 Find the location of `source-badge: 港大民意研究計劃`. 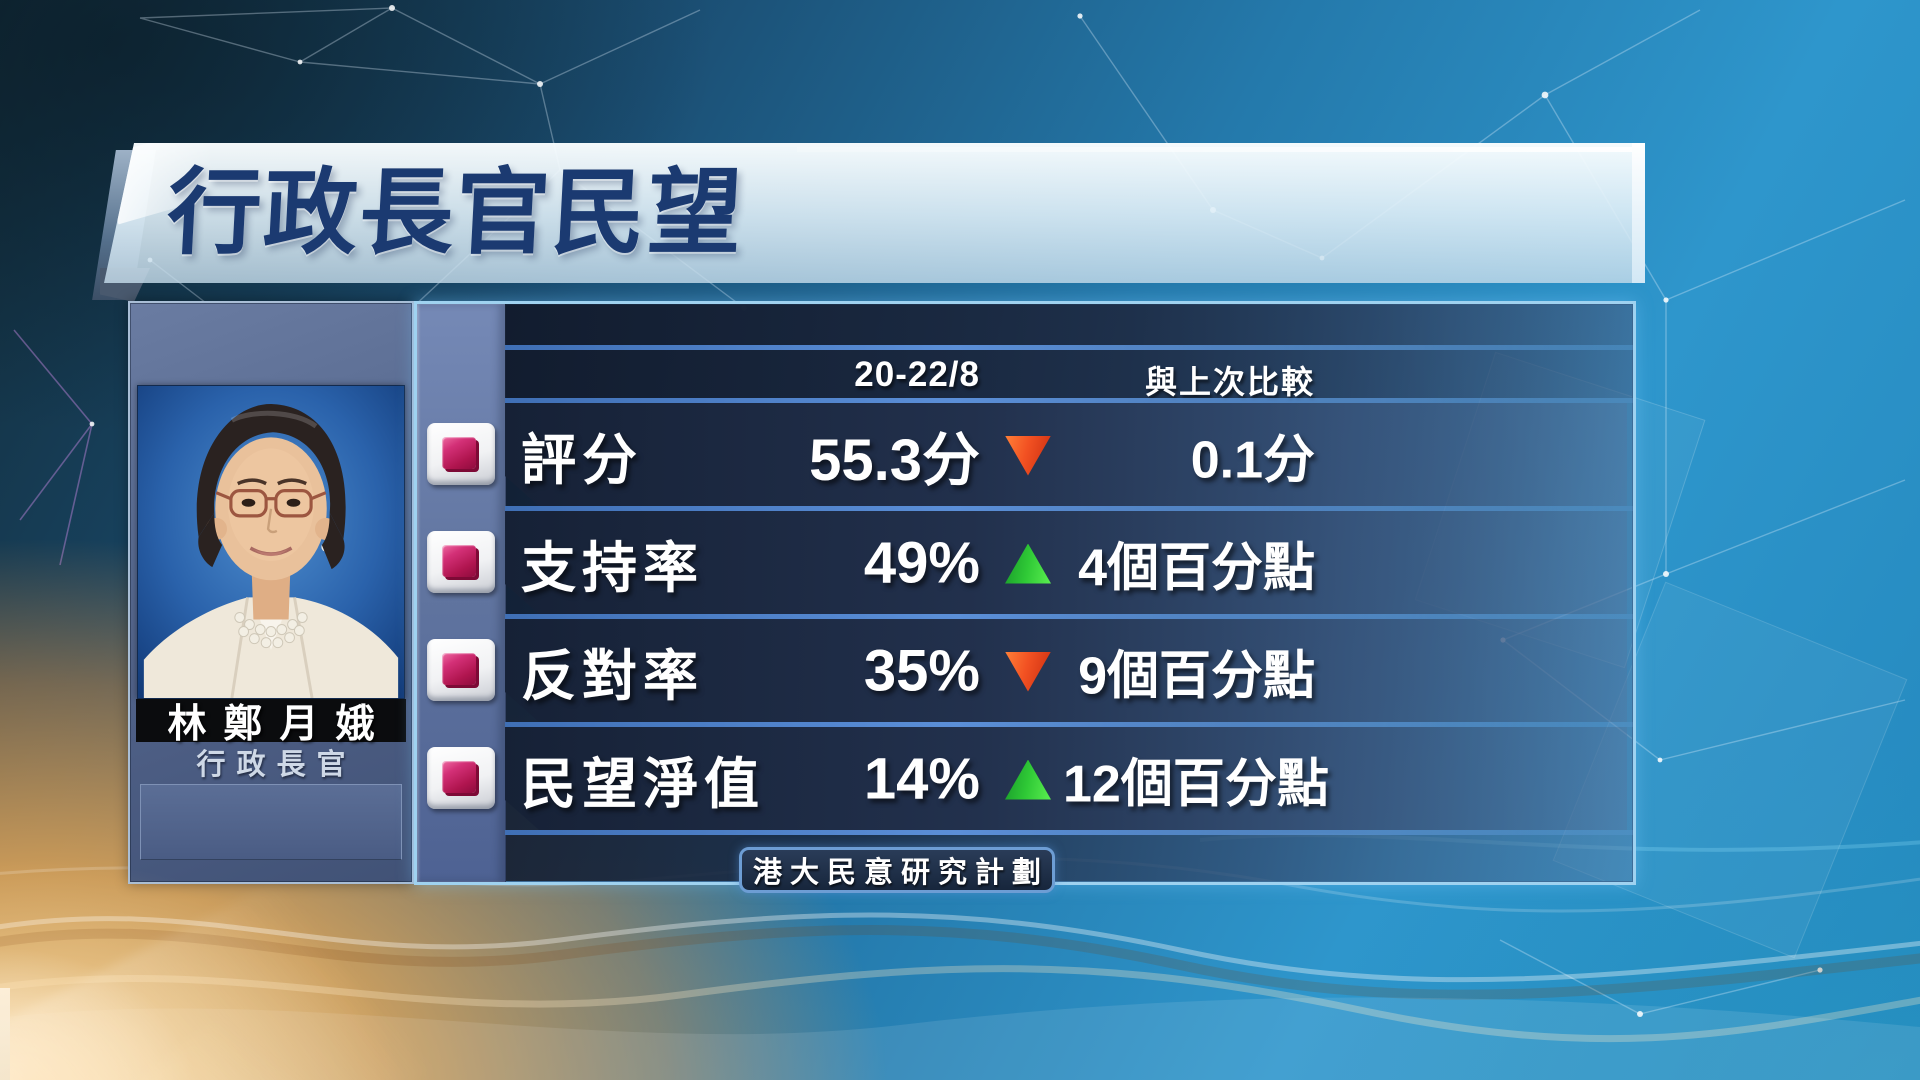

source-badge: 港大民意研究計劃 is located at coordinates (897, 870).